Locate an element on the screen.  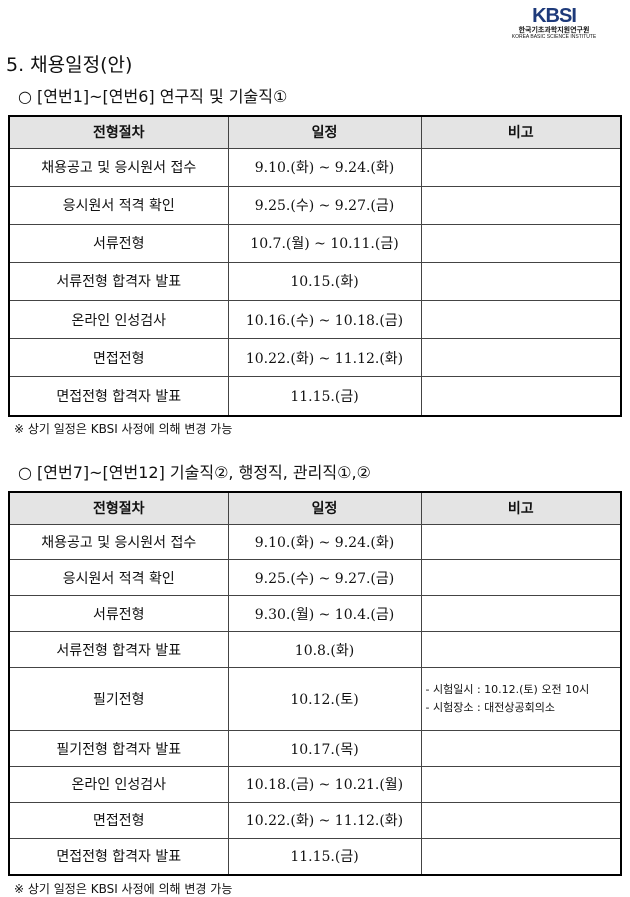
table-row: 서류전형 합격자 발표 10.15.(화) is located at coordinates (315, 281).